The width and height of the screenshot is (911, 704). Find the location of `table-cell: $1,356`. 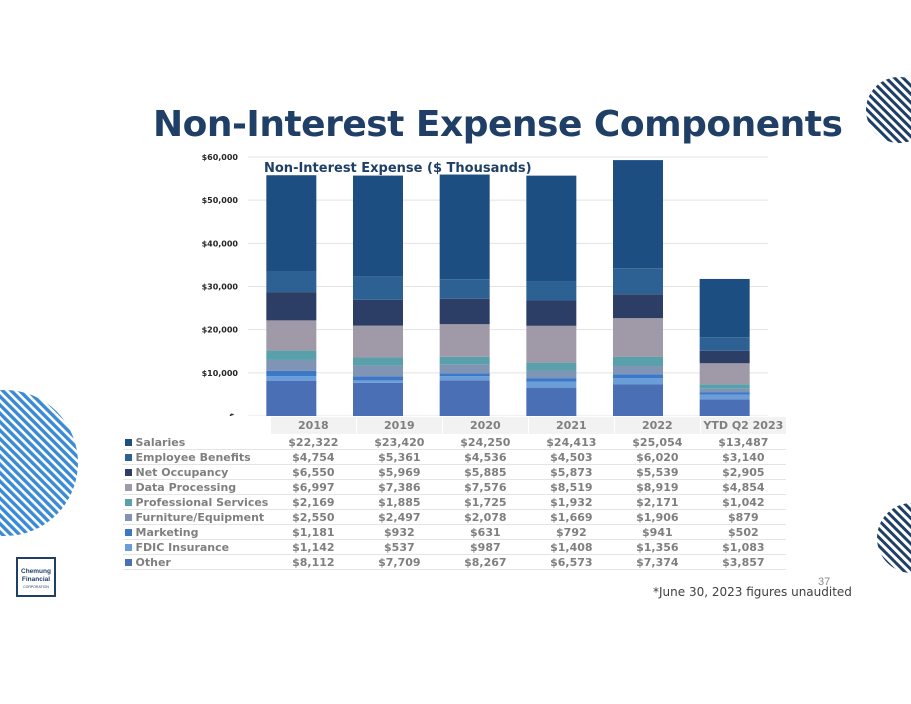

table-cell: $1,356 is located at coordinates (657, 547).